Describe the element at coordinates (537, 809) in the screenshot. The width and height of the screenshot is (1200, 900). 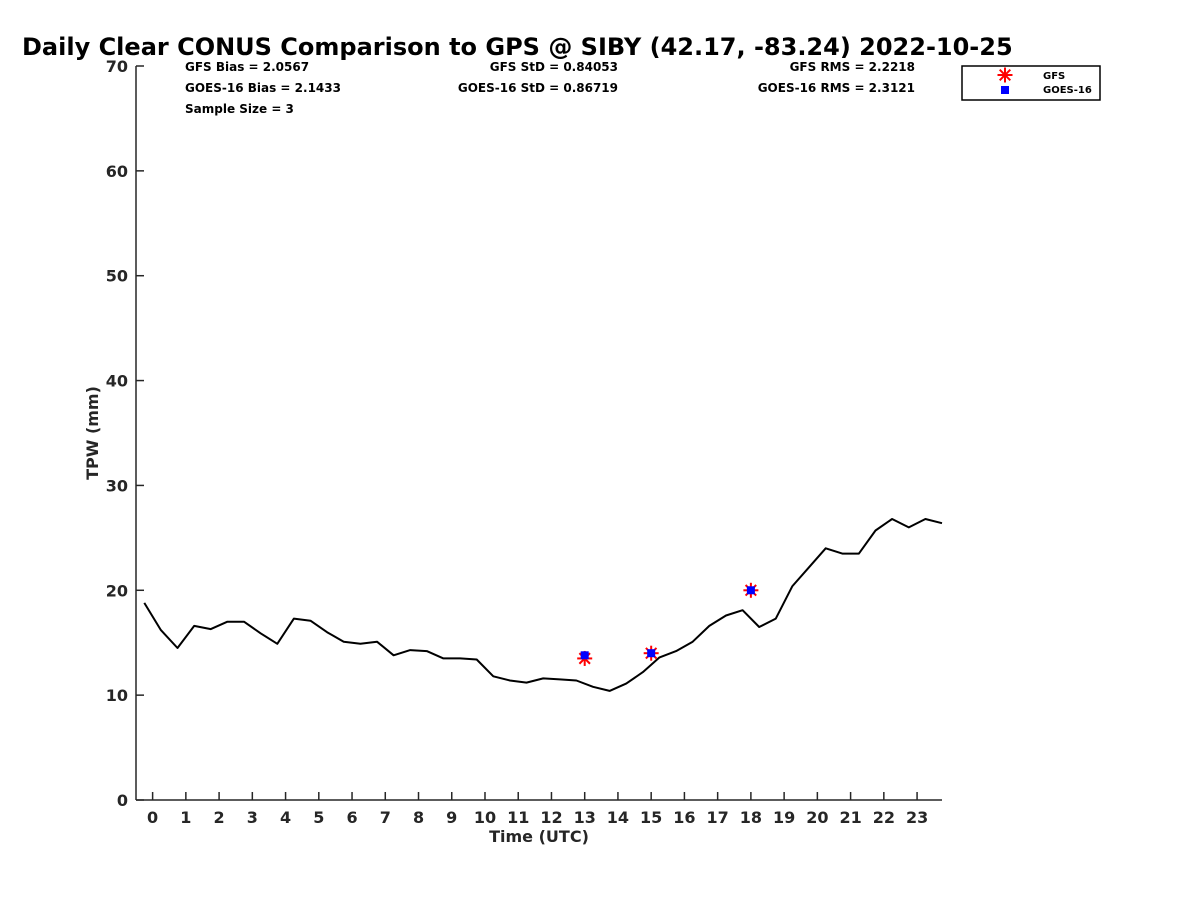
I see `x-ticks: 0 1 2 3 4 5 6 7 8 9 10 11 12 13 14 15 16 17 18 19 20 21 22 23` at that location.